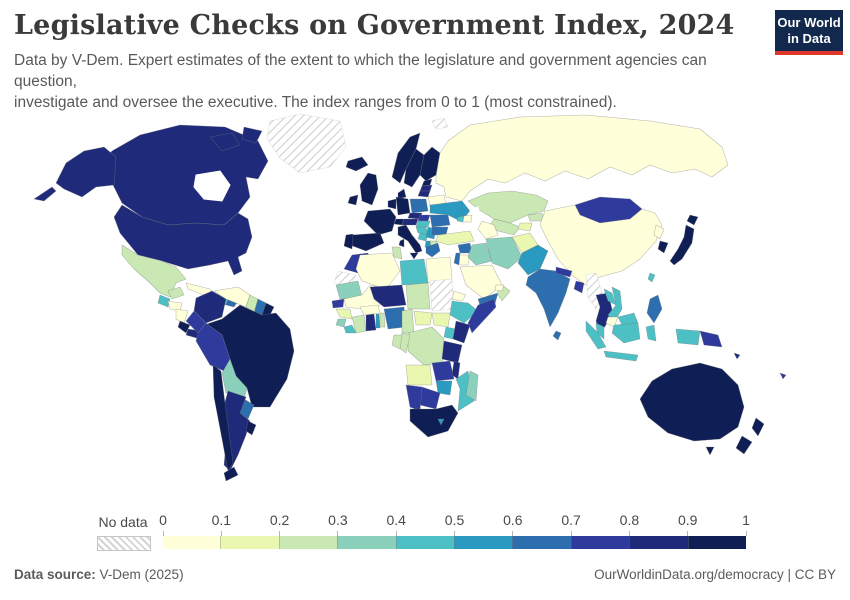  Describe the element at coordinates (462, 212) in the screenshot. I see `country-georgia` at that location.